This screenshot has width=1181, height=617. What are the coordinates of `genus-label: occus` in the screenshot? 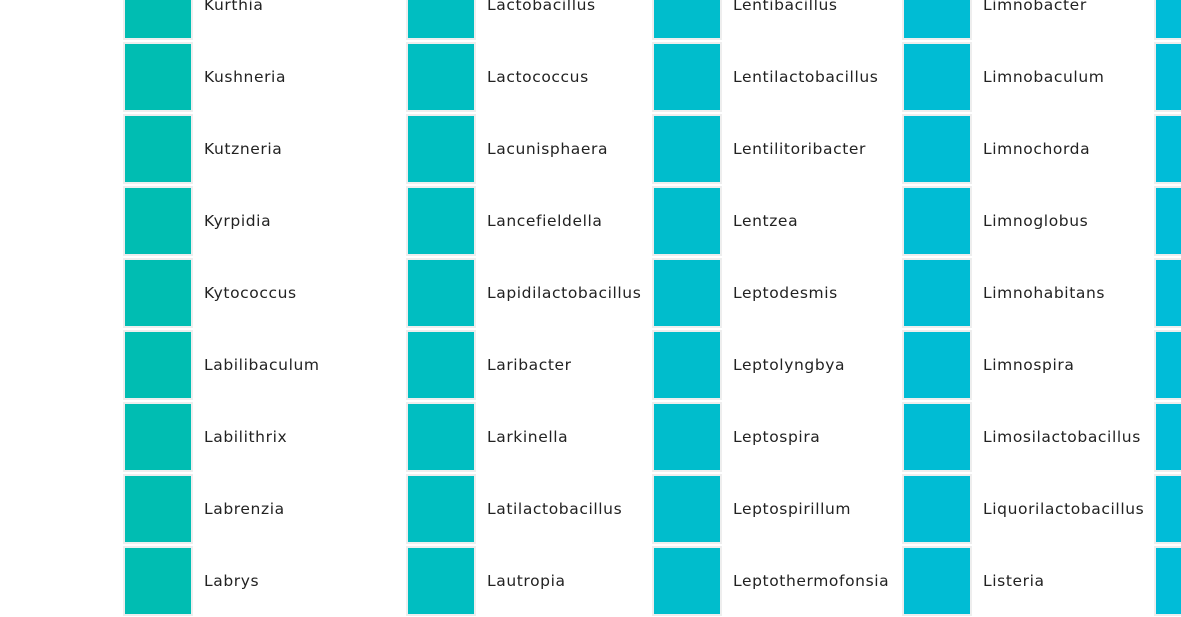 It's located at (30, 20).